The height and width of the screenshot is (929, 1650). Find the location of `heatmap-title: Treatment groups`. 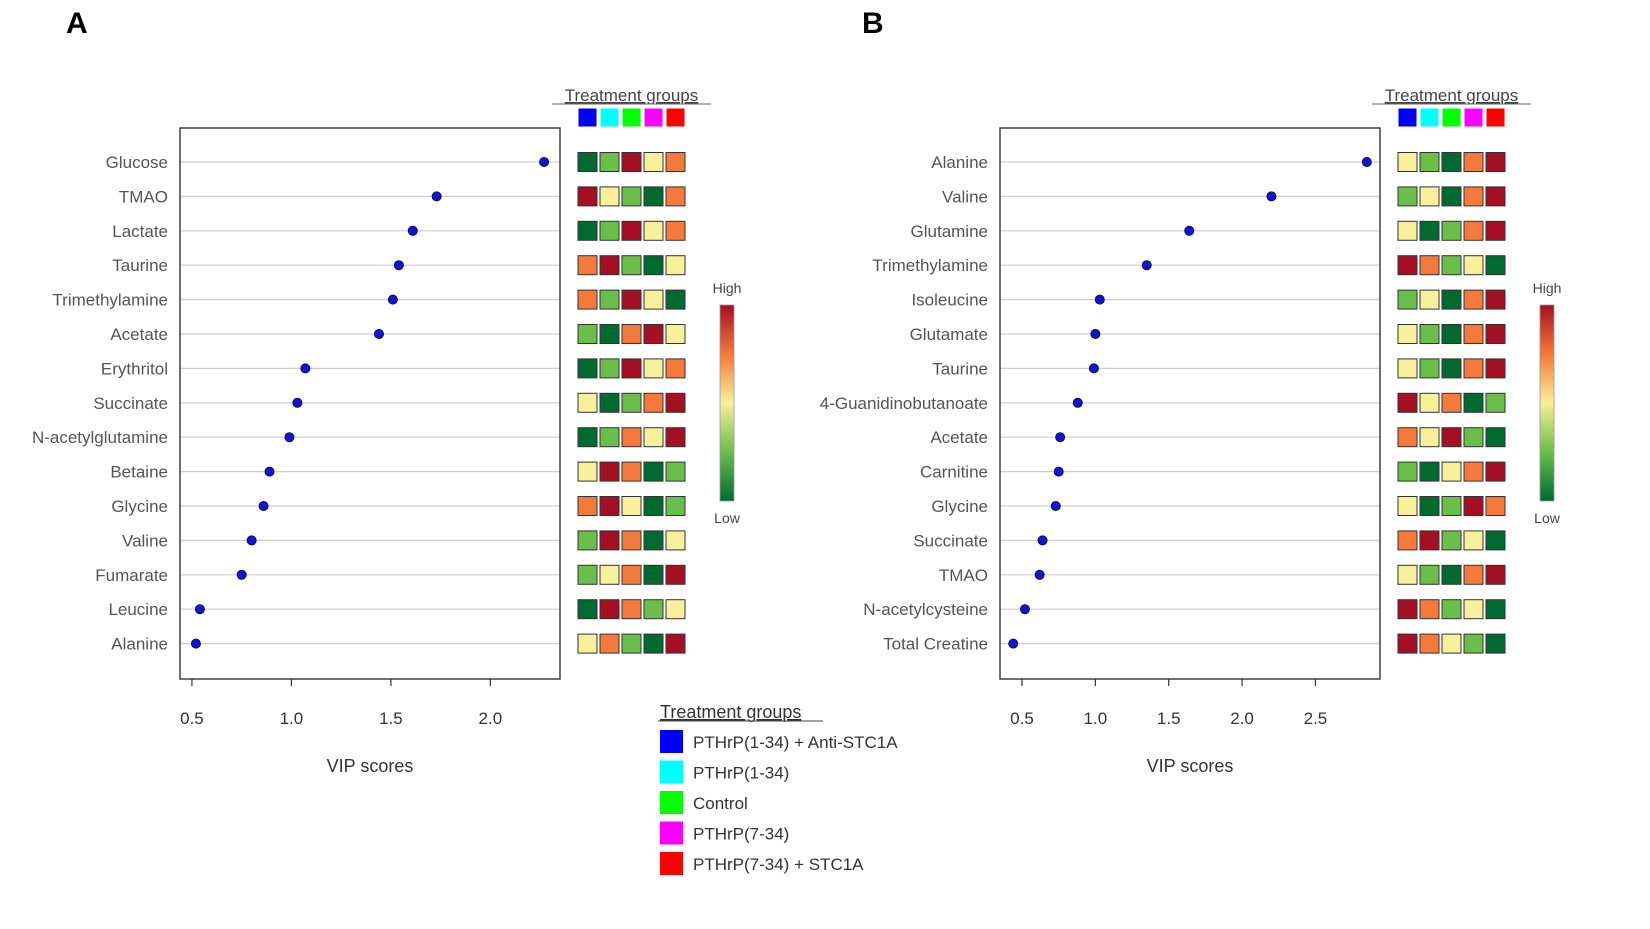

heatmap-title: Treatment groups is located at coordinates (632, 95).